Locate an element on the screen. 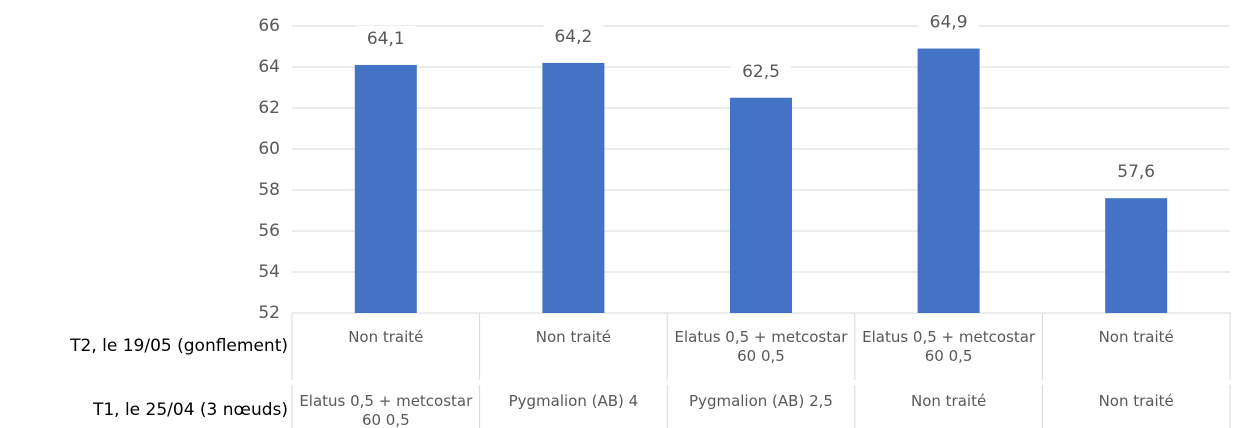 The width and height of the screenshot is (1242, 428). category-label: Pygmalion (AB) 2,5 is located at coordinates (761, 401).